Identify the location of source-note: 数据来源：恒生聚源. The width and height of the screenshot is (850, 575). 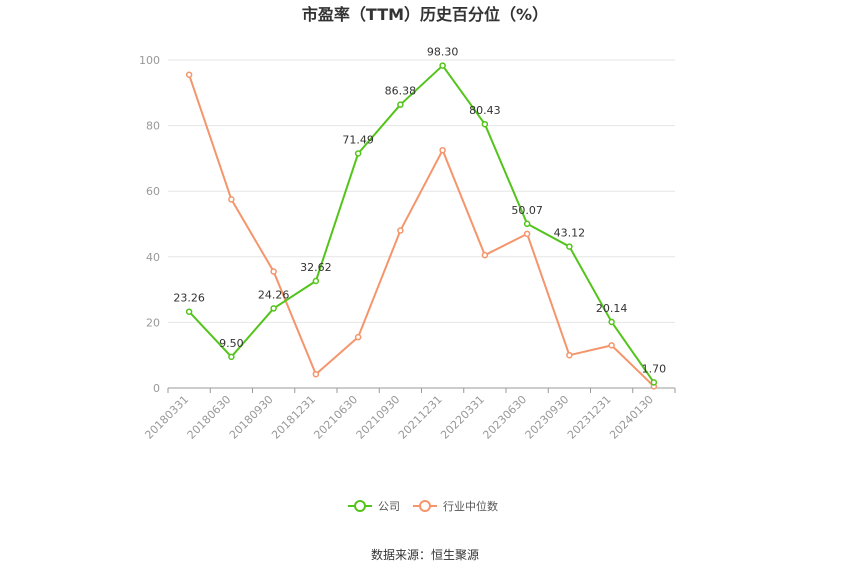
(425, 554).